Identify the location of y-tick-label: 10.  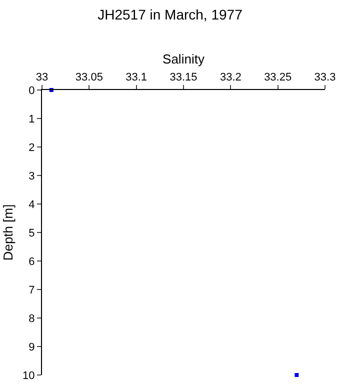
(28, 376).